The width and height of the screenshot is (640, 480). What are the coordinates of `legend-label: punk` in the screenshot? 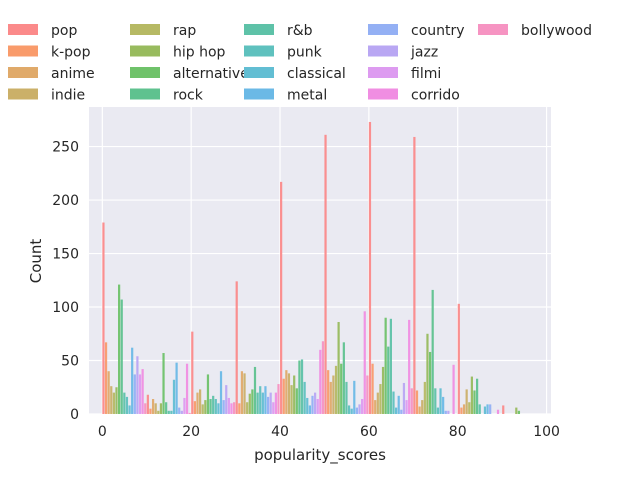 It's located at (305, 53).